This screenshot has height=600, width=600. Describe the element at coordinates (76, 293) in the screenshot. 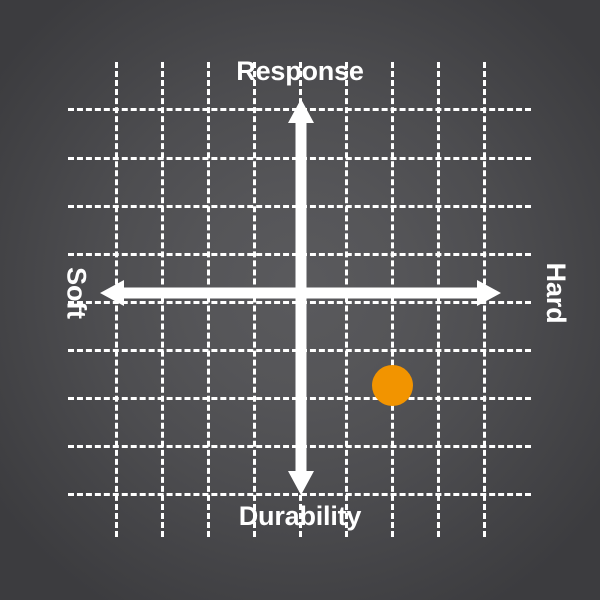

I see `axis-label-soft: Soft` at that location.